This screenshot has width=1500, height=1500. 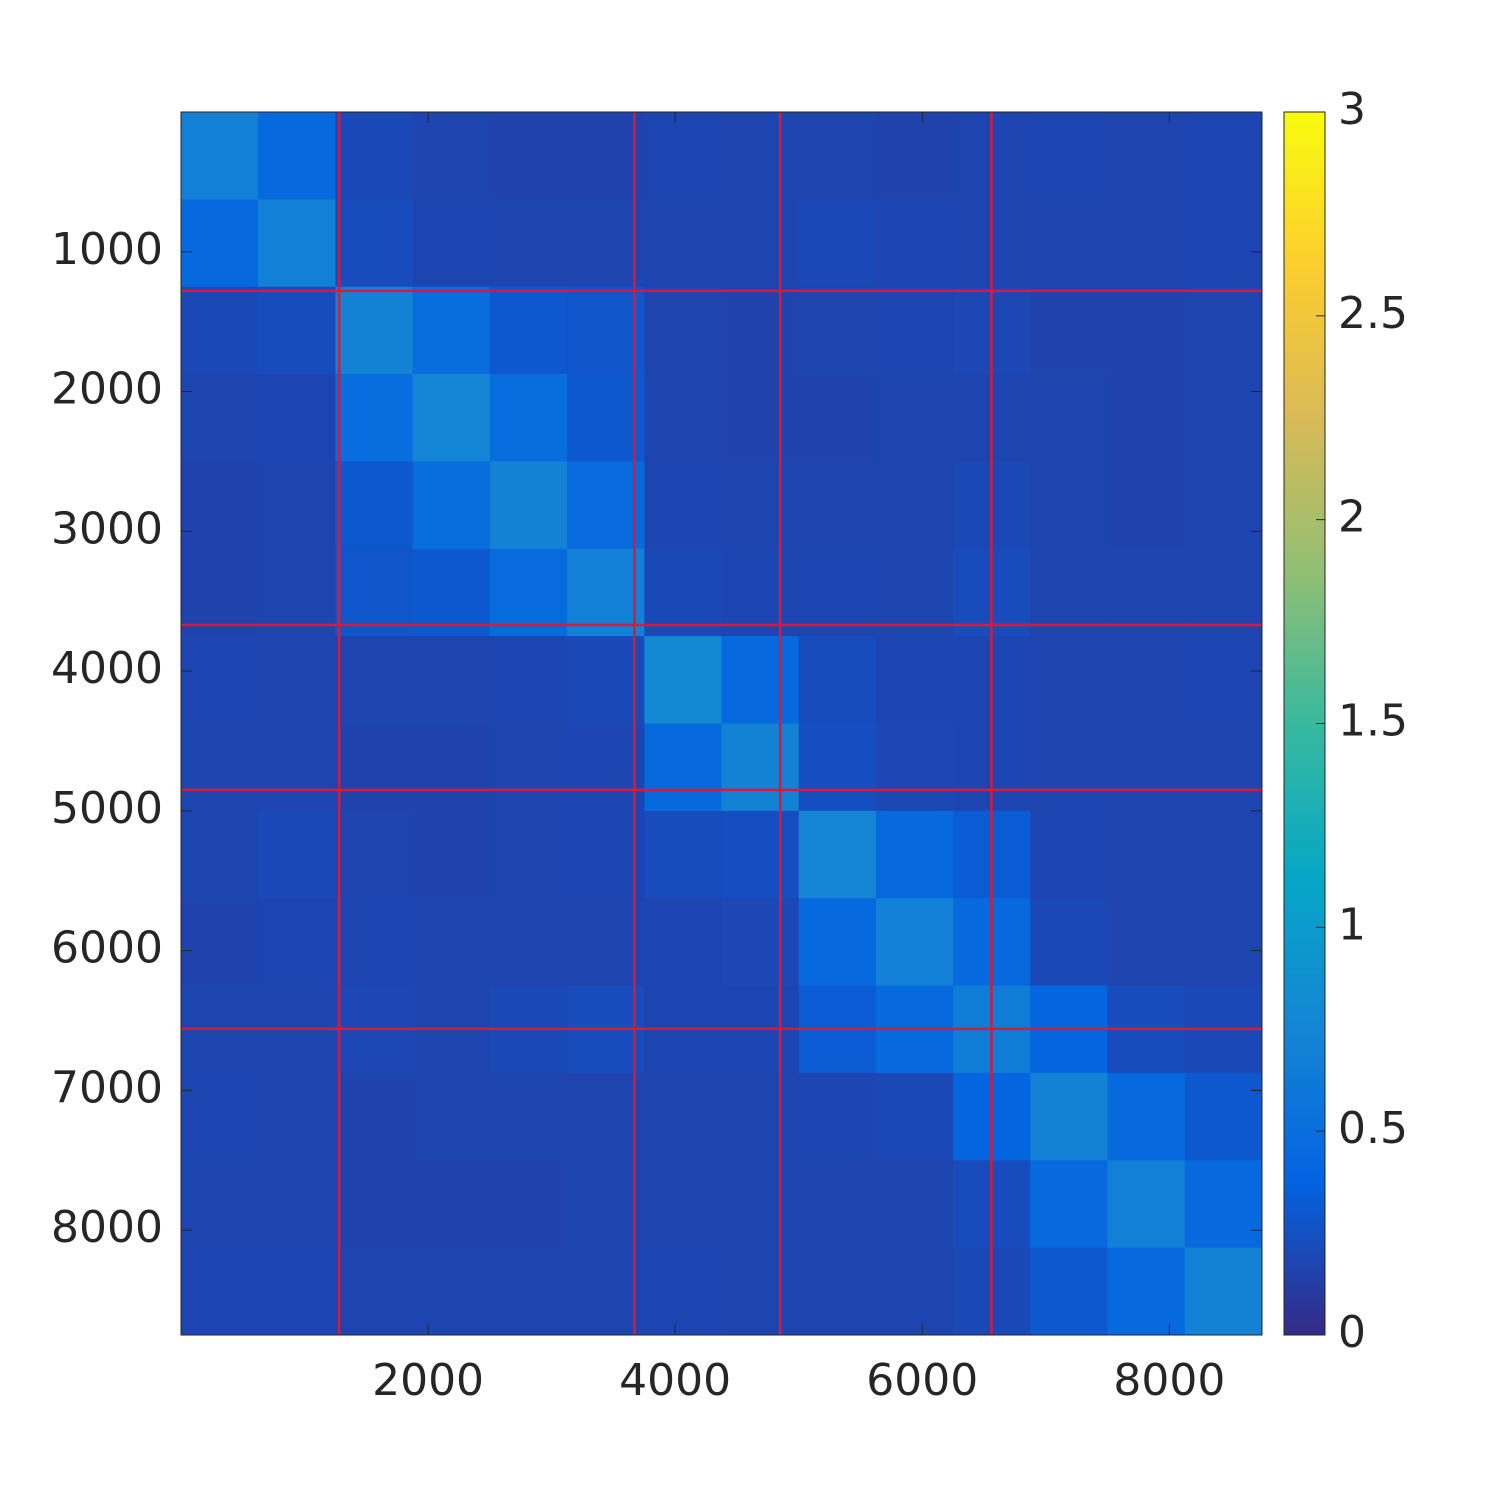 What do you see at coordinates (428, 1380) in the screenshot?
I see `x-tick-label: 2000` at bounding box center [428, 1380].